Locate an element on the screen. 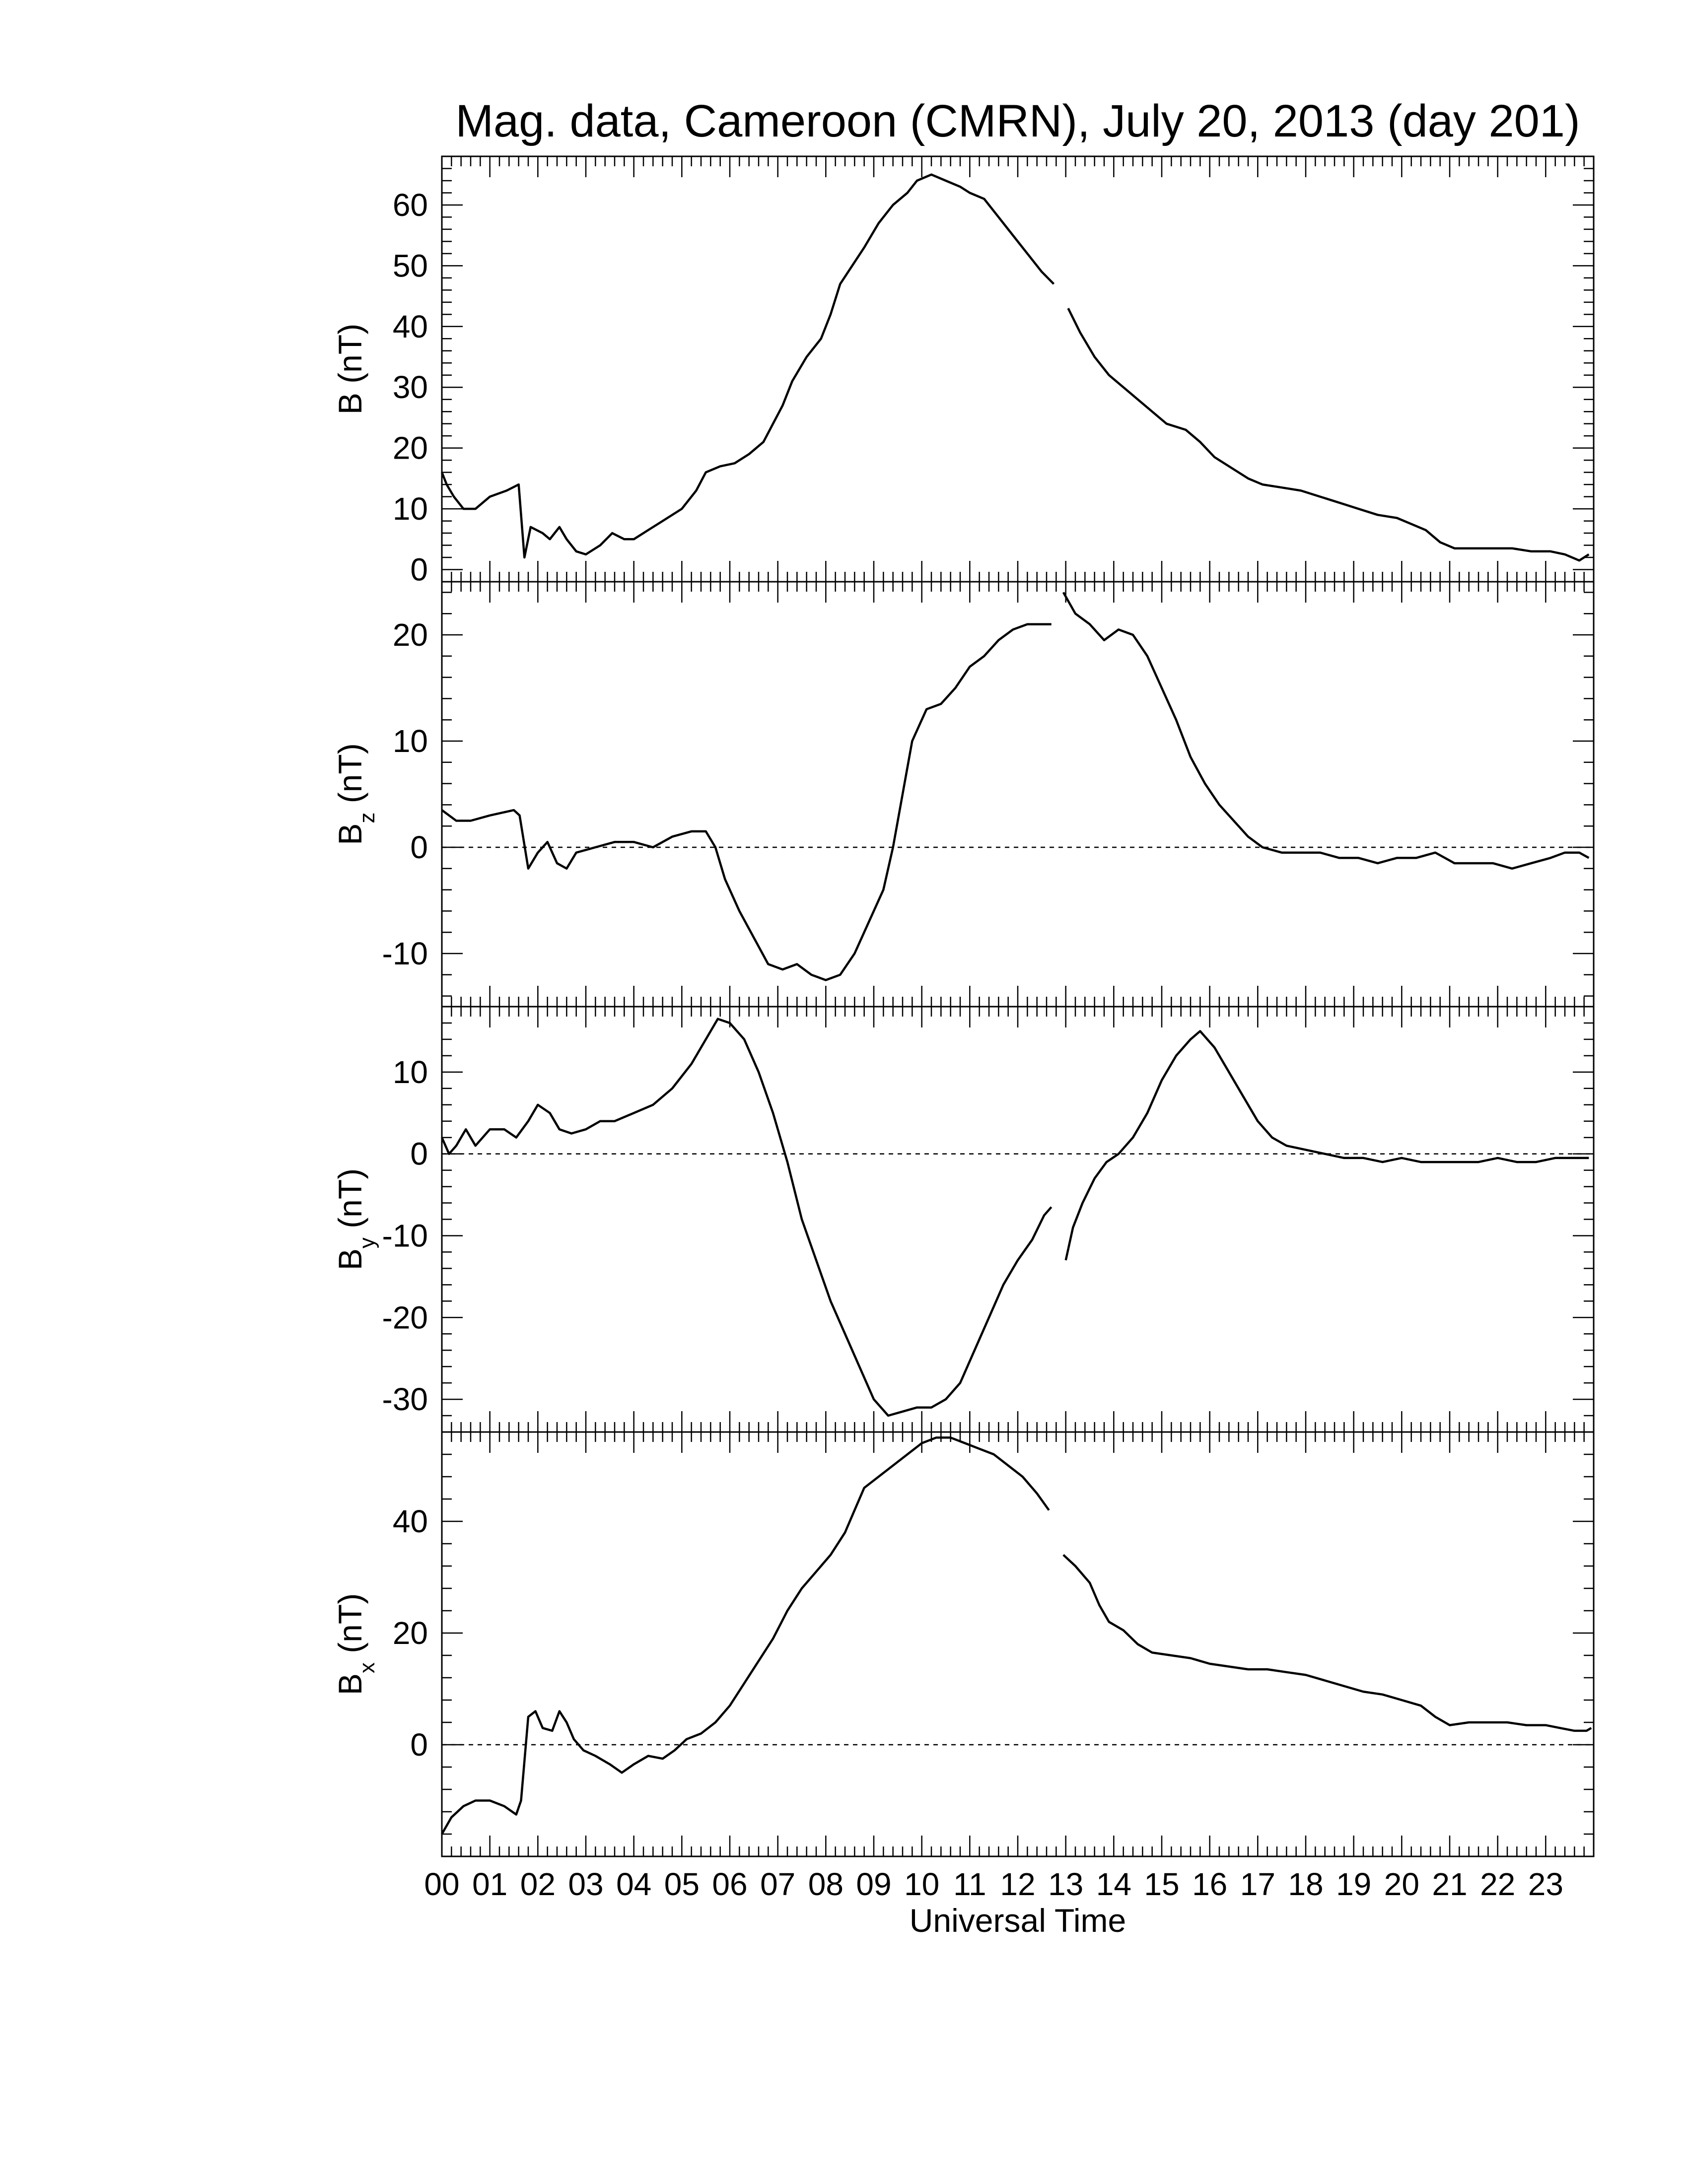  x-tick-label: 19 is located at coordinates (1353, 1884).